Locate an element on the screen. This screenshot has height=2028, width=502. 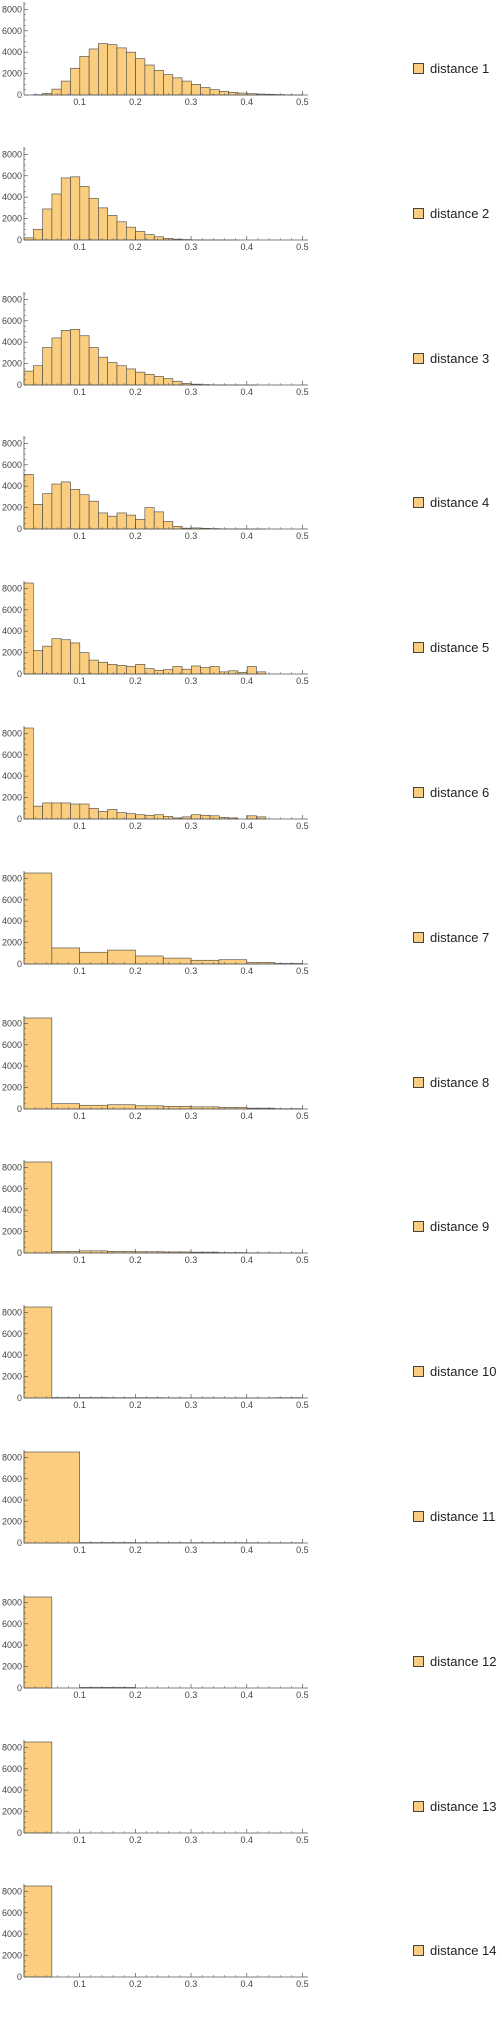
legend-label: distance 13 is located at coordinates (463, 1806).